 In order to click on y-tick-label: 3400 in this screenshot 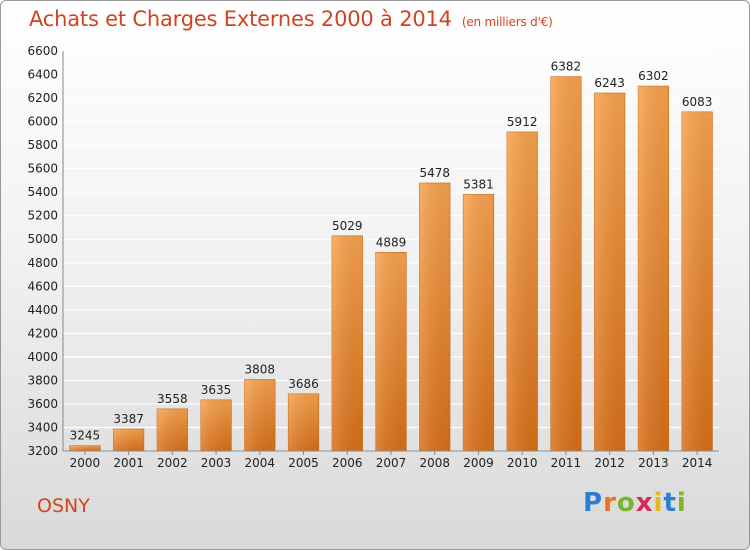, I will do `click(42, 427)`.